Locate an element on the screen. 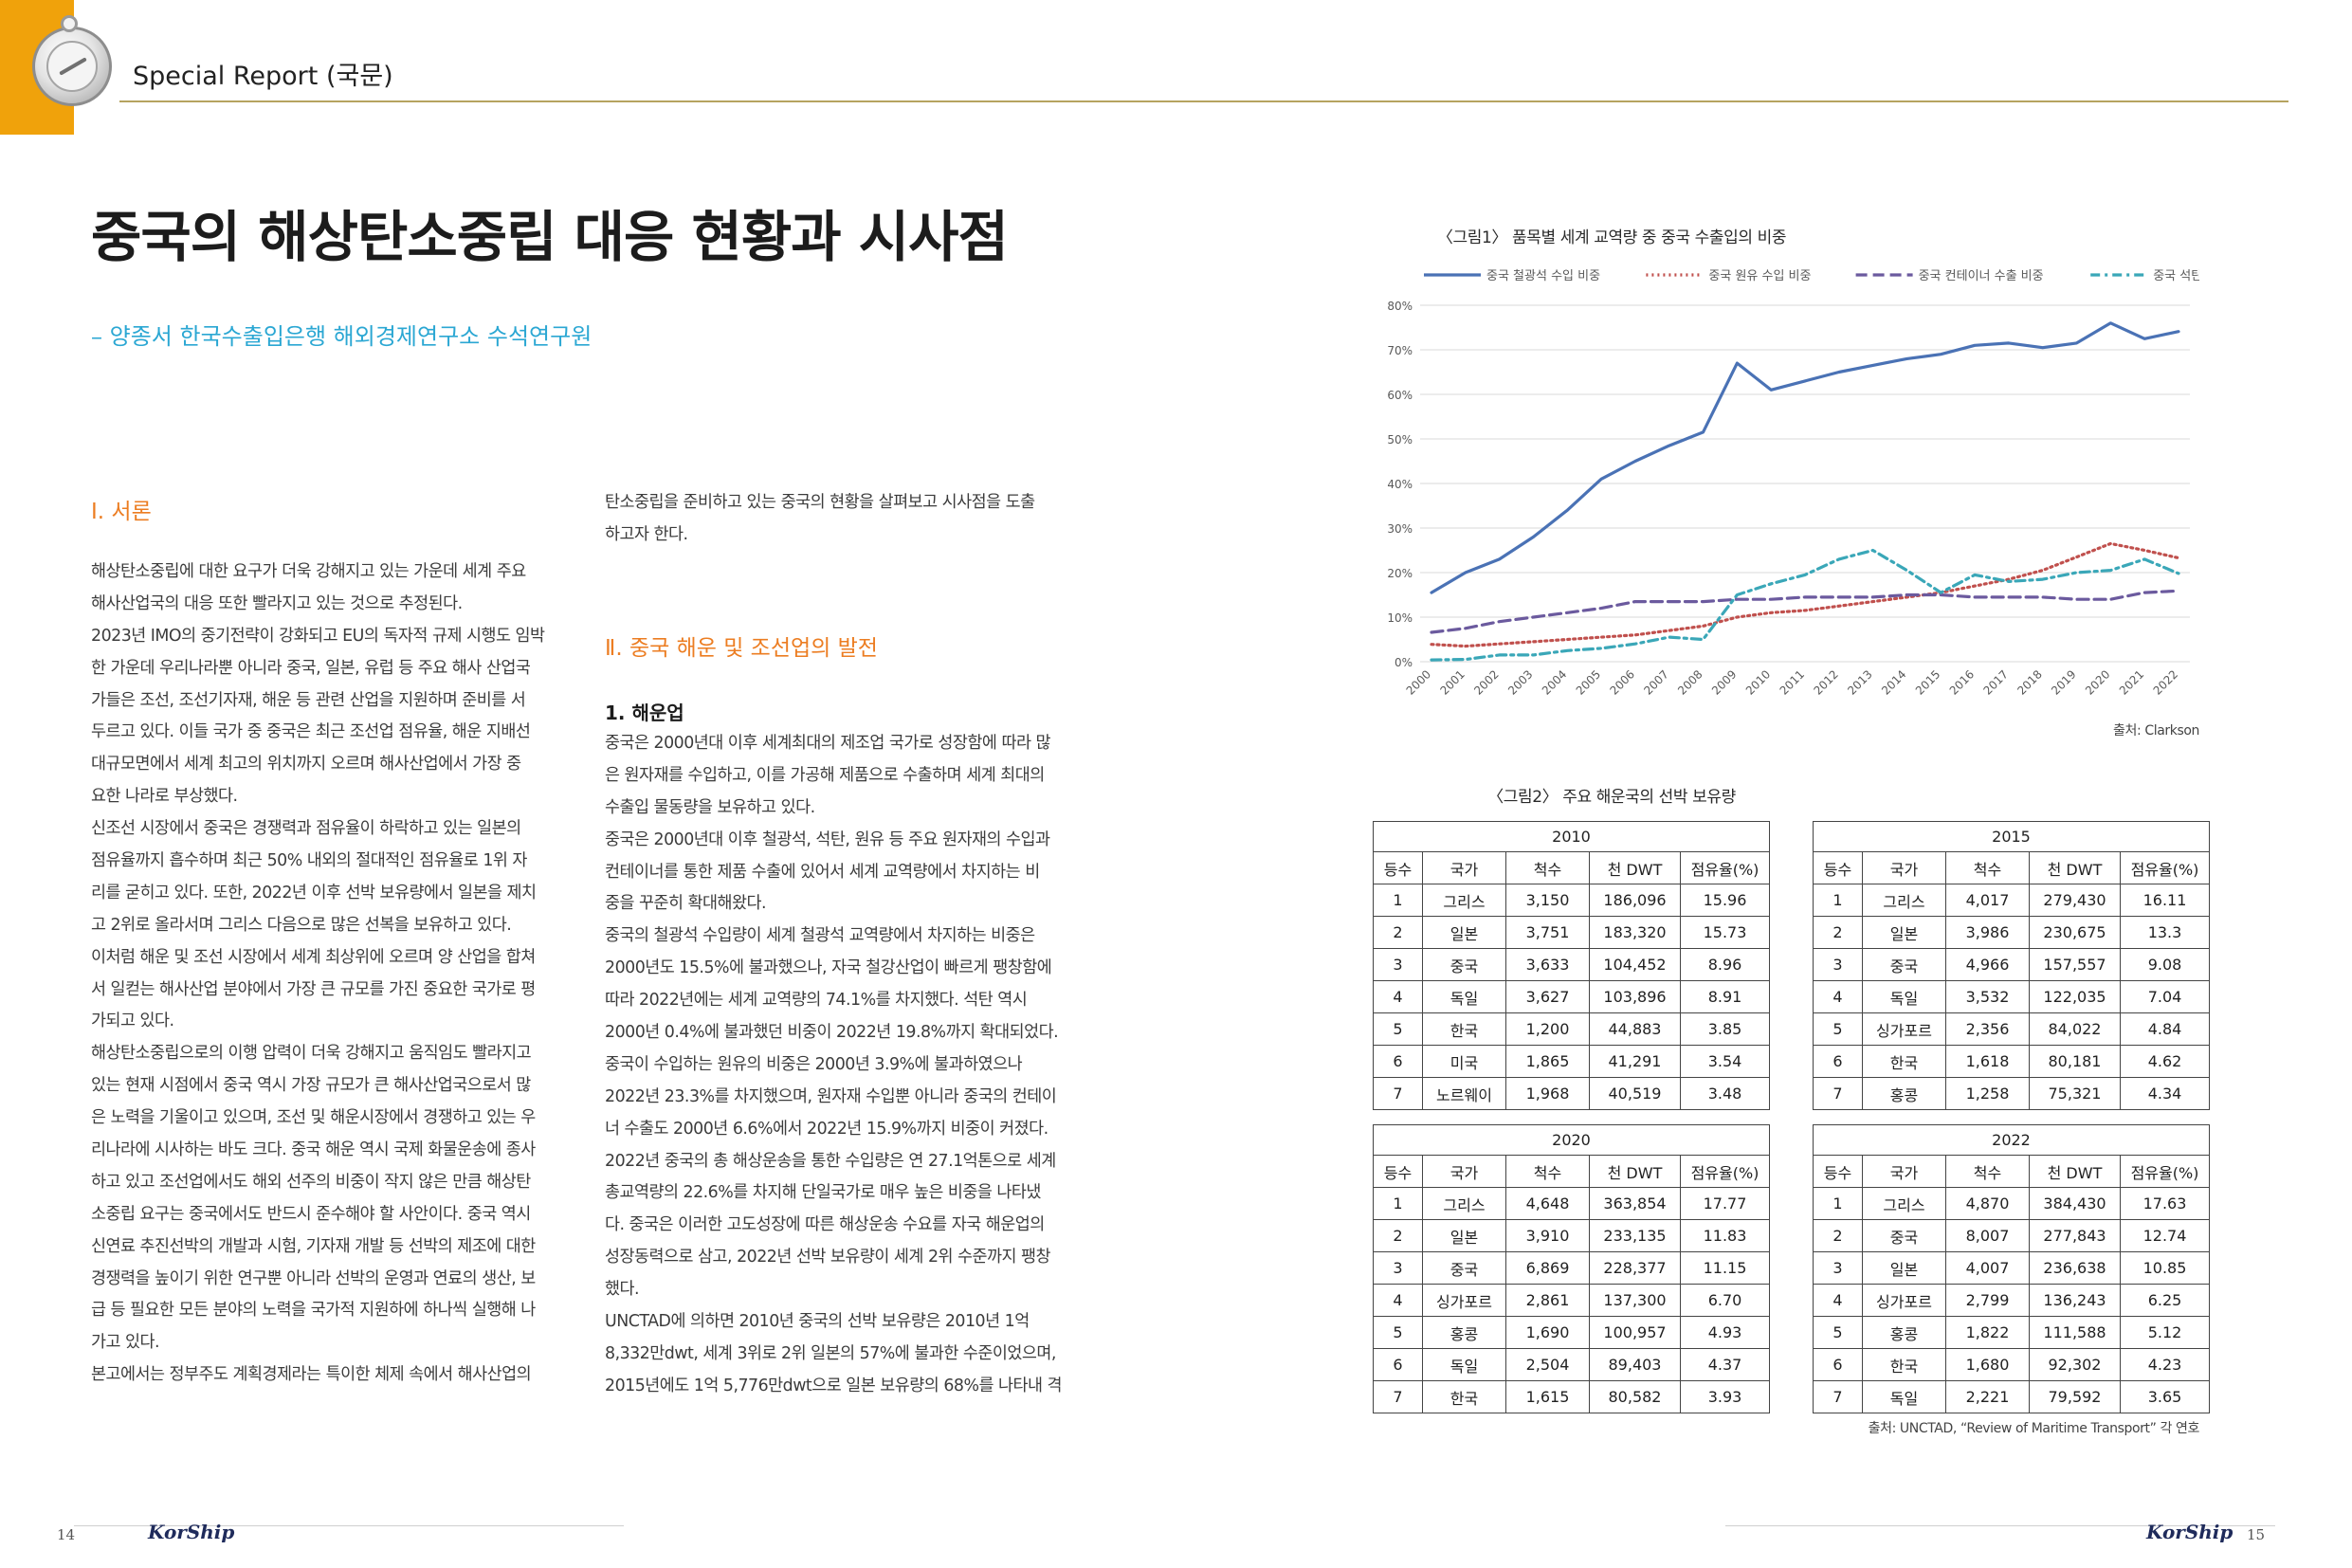  table-cell: 16.11 is located at coordinates (2165, 900).